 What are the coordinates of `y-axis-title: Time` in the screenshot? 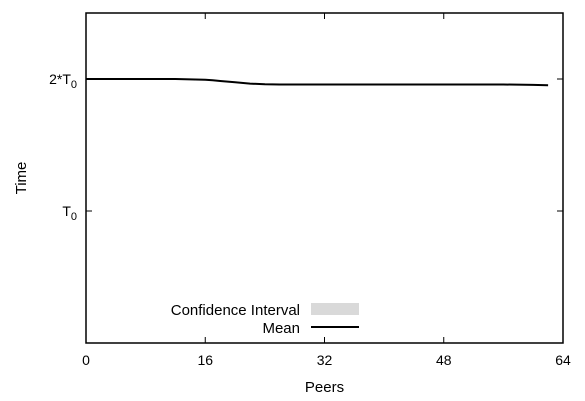 It's located at (21, 178).